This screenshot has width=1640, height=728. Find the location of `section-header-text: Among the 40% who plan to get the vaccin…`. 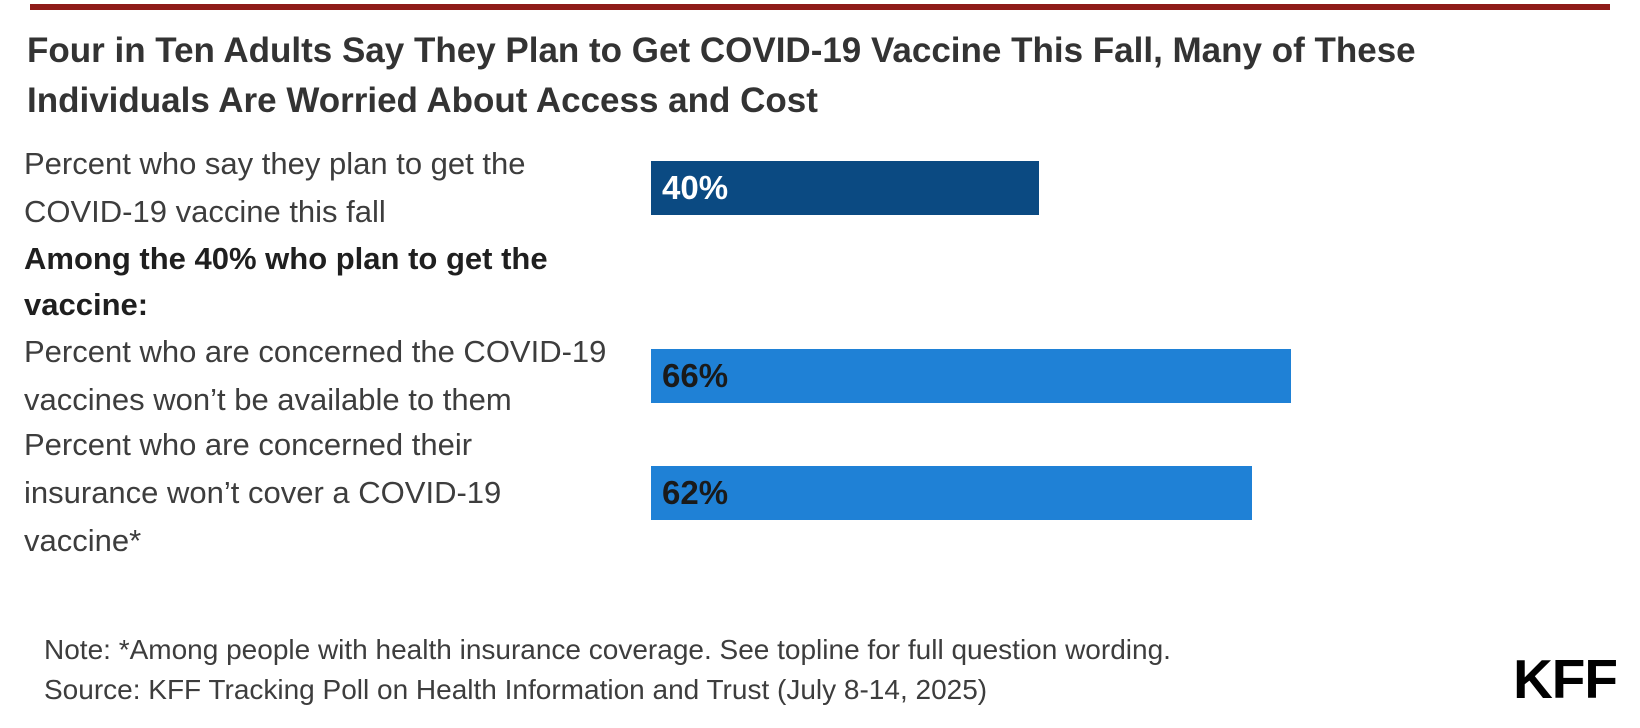

section-header-text: Among the 40% who plan to get the vaccin… is located at coordinates (286, 281).